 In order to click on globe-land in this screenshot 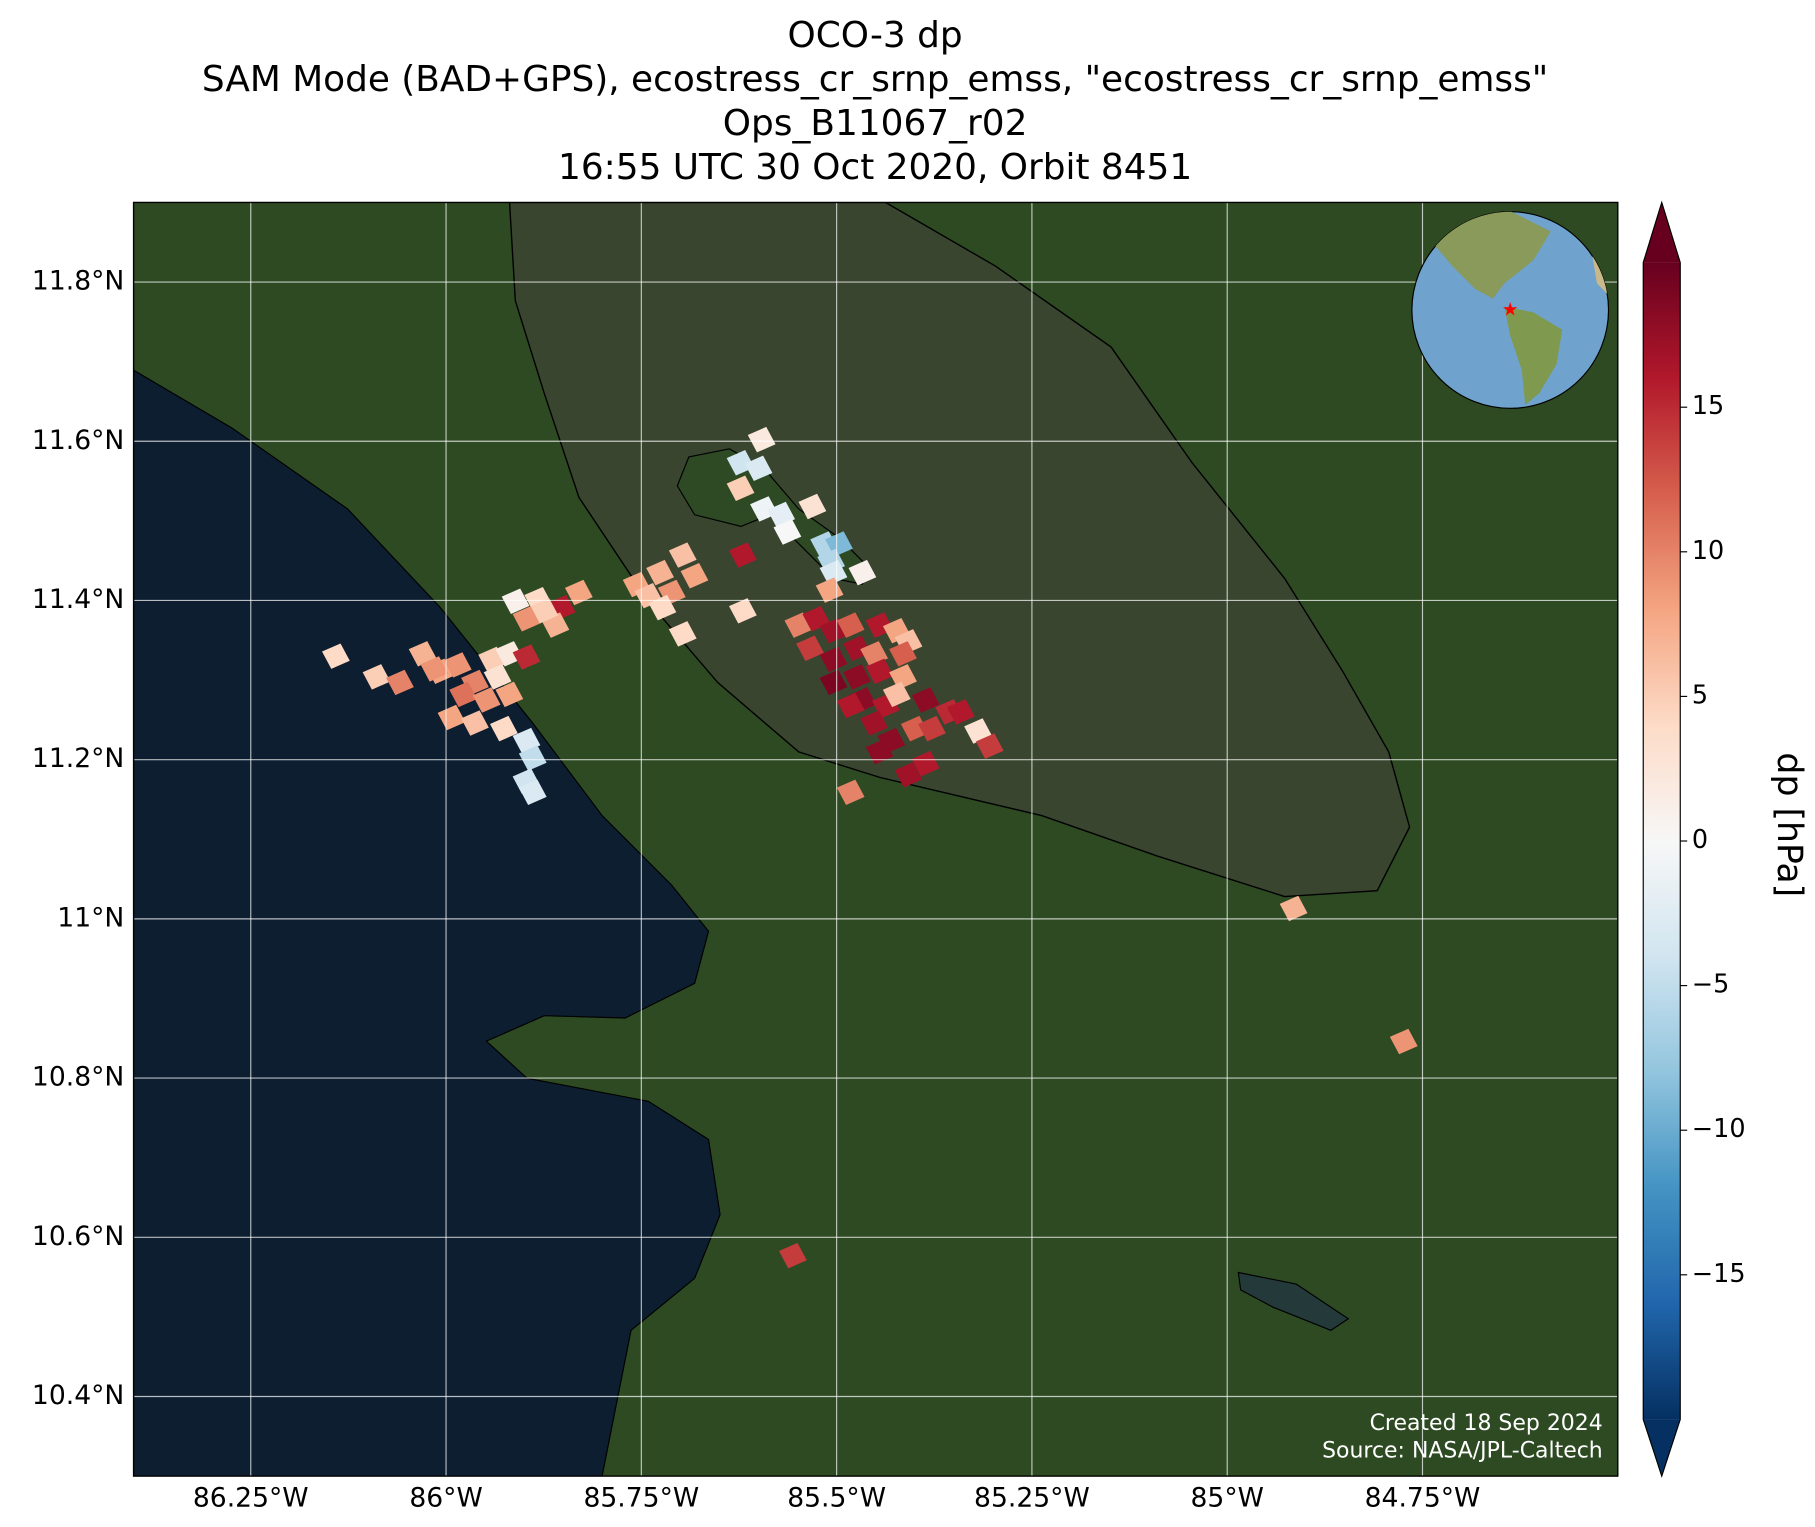, I will do `click(1491, 255)`.